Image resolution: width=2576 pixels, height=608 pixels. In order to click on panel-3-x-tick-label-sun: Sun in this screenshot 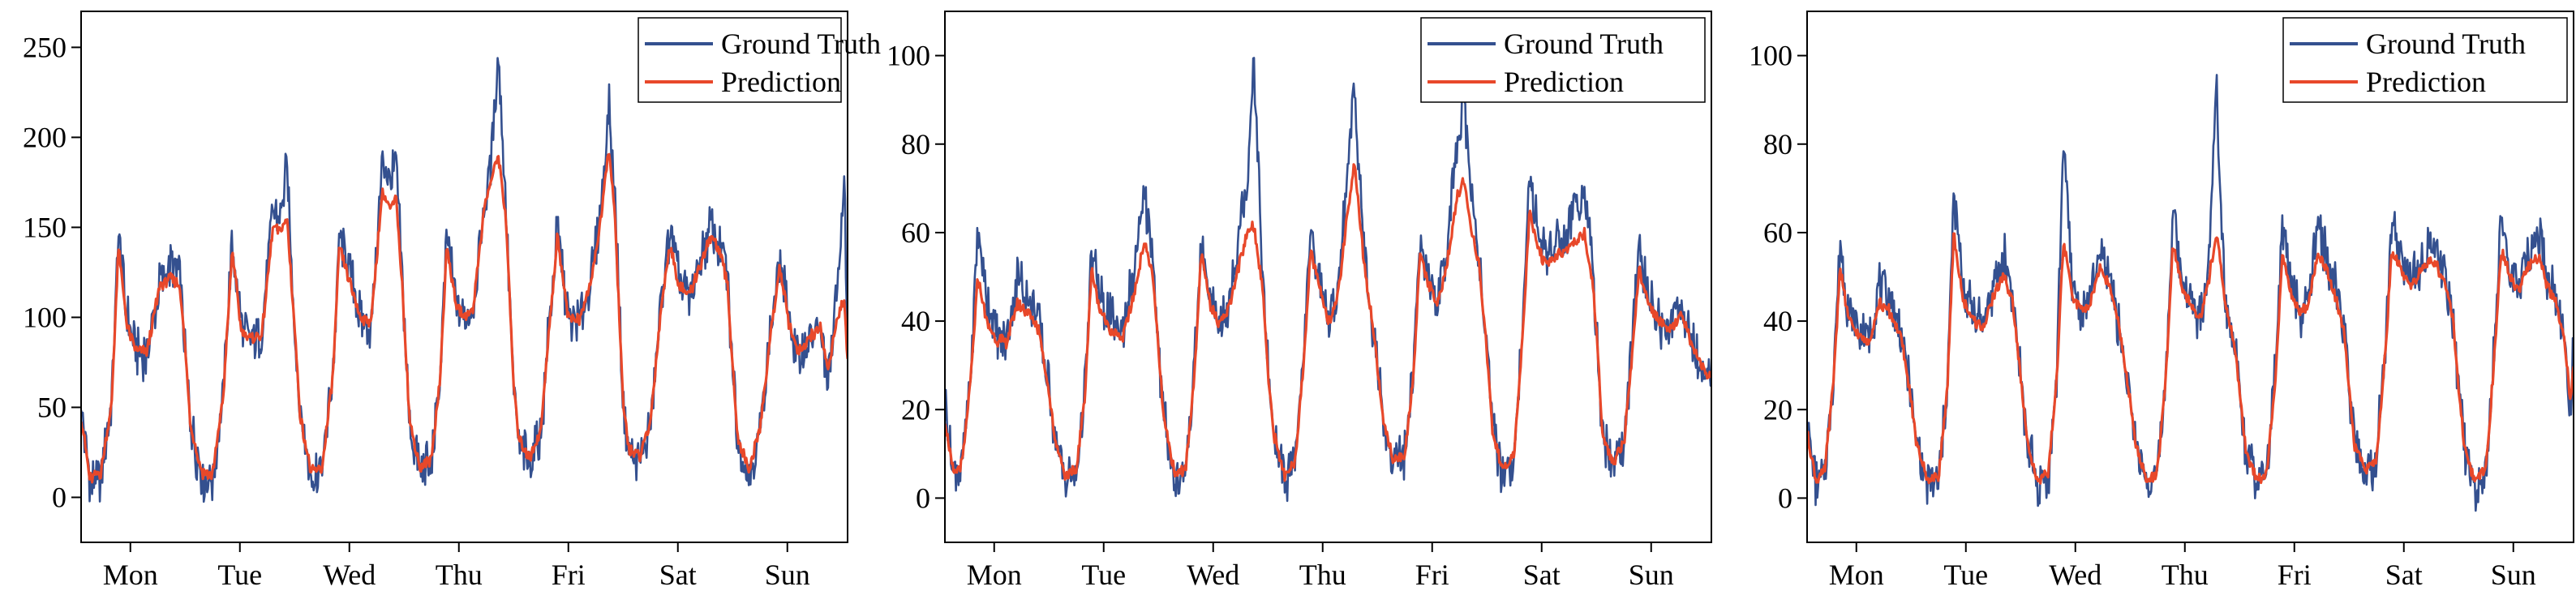, I will do `click(2513, 575)`.